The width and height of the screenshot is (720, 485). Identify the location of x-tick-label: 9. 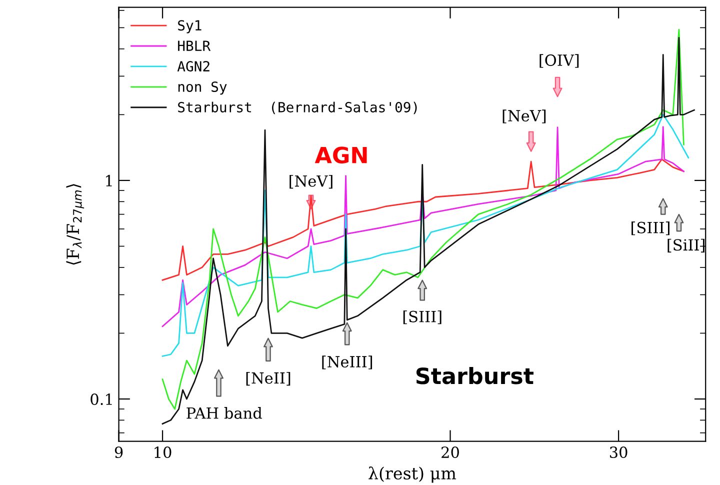
(118, 452).